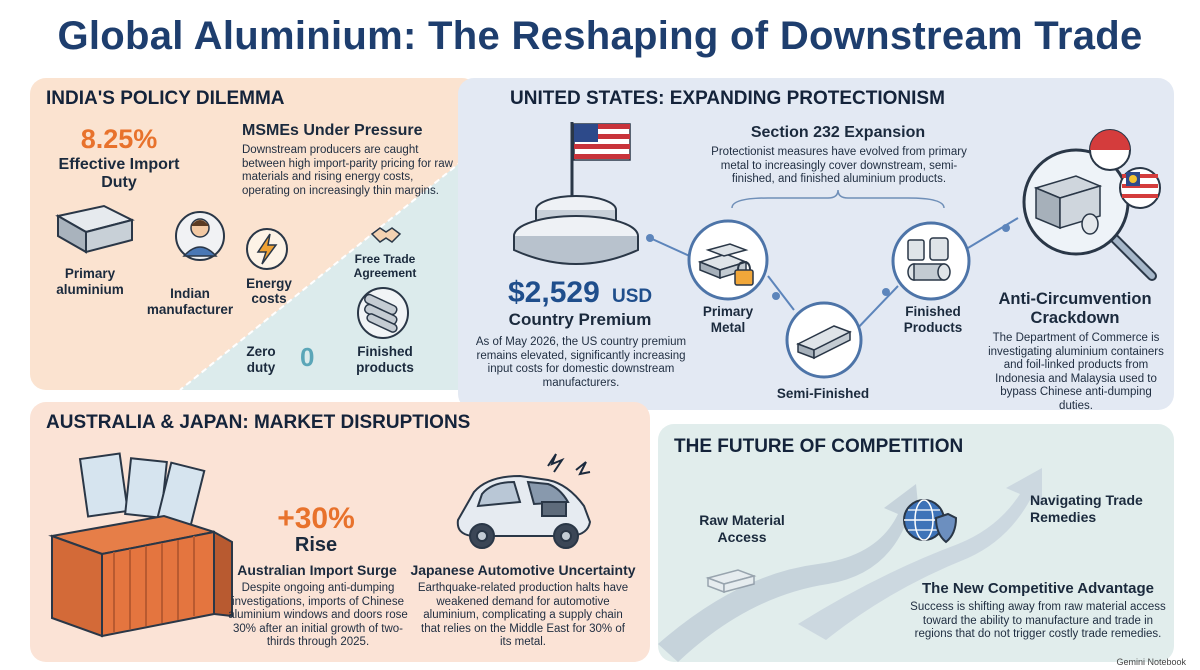 This screenshot has width=1200, height=670. I want to click on premium-label: Country Premium, so click(580, 319).